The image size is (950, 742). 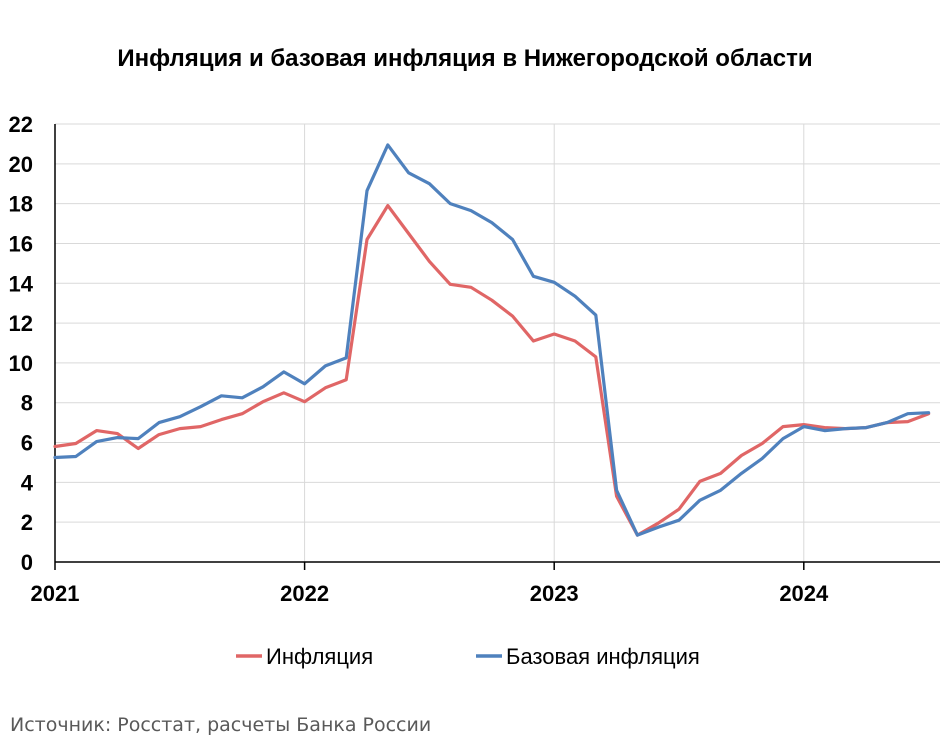 What do you see at coordinates (21, 323) in the screenshot?
I see `y-tick-label: 12` at bounding box center [21, 323].